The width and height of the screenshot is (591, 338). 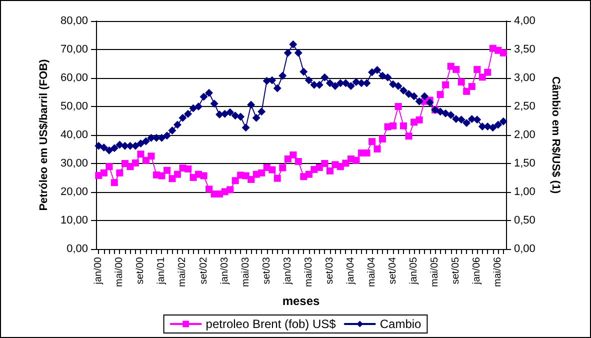 I want to click on y2-tick-label: 2,50, so click(x=525, y=106).